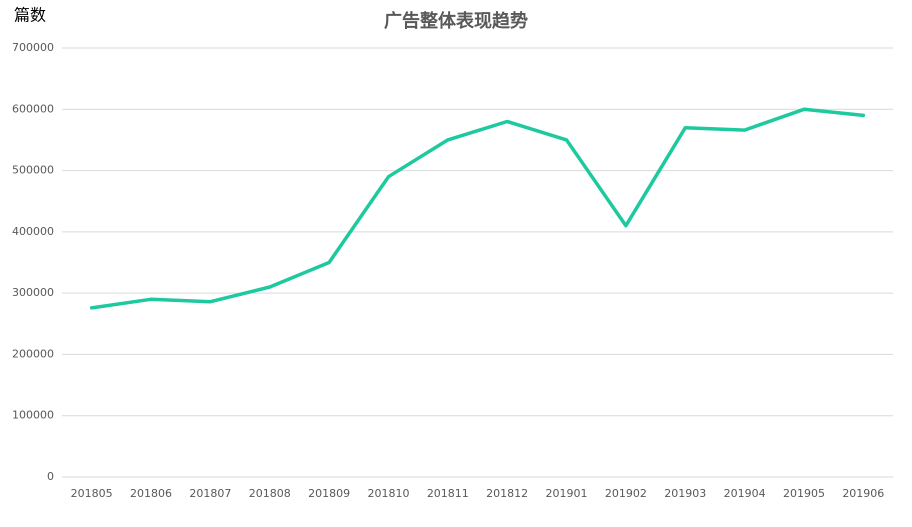  What do you see at coordinates (50, 476) in the screenshot?
I see `y-tick-label: 0` at bounding box center [50, 476].